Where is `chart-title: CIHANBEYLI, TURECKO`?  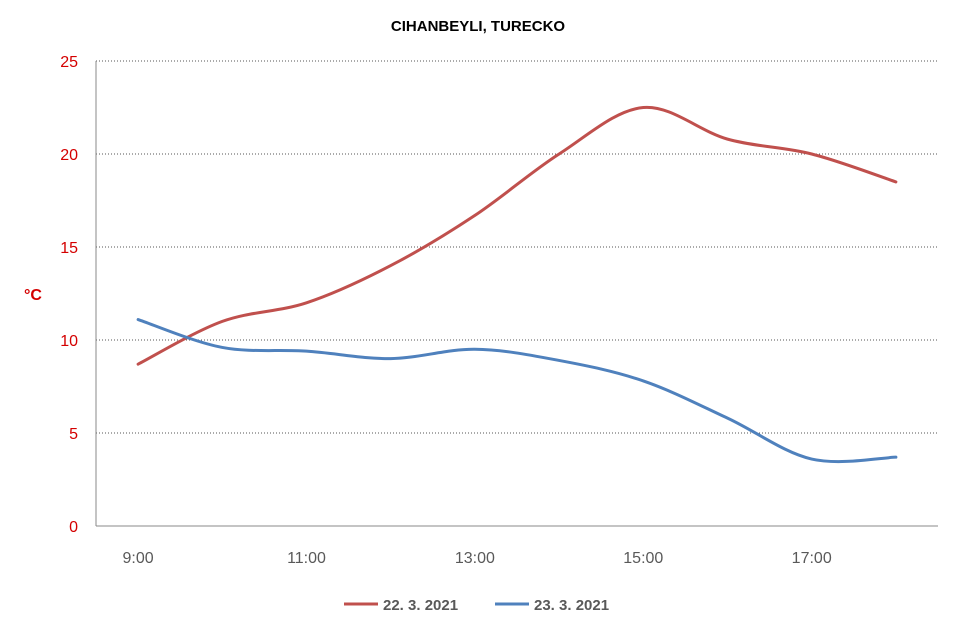 chart-title: CIHANBEYLI, TURECKO is located at coordinates (478, 26).